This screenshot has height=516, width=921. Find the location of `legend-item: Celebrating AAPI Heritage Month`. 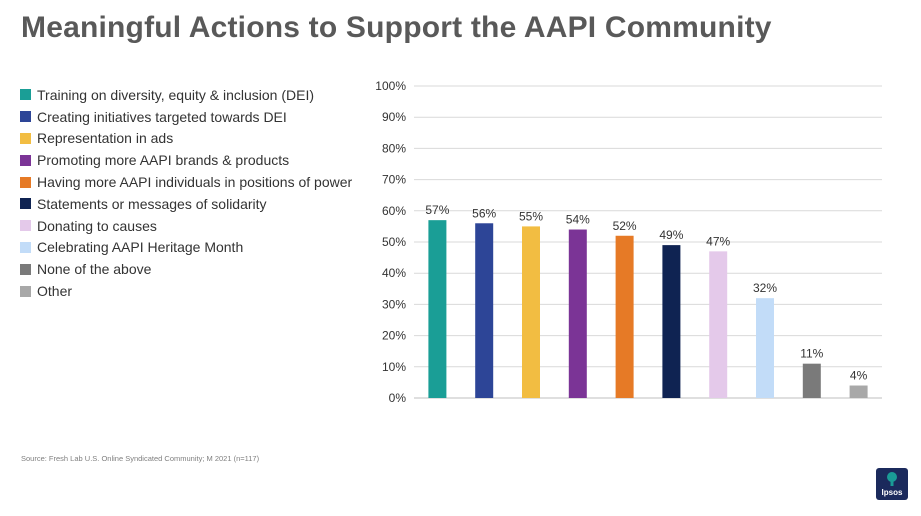

legend-item: Celebrating AAPI Heritage Month is located at coordinates (186, 248).